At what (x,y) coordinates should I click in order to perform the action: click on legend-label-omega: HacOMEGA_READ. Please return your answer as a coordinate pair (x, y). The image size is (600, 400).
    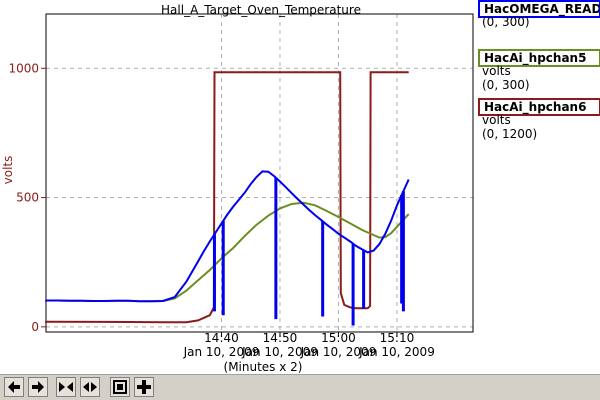
    Looking at the image, I should click on (539, 9).